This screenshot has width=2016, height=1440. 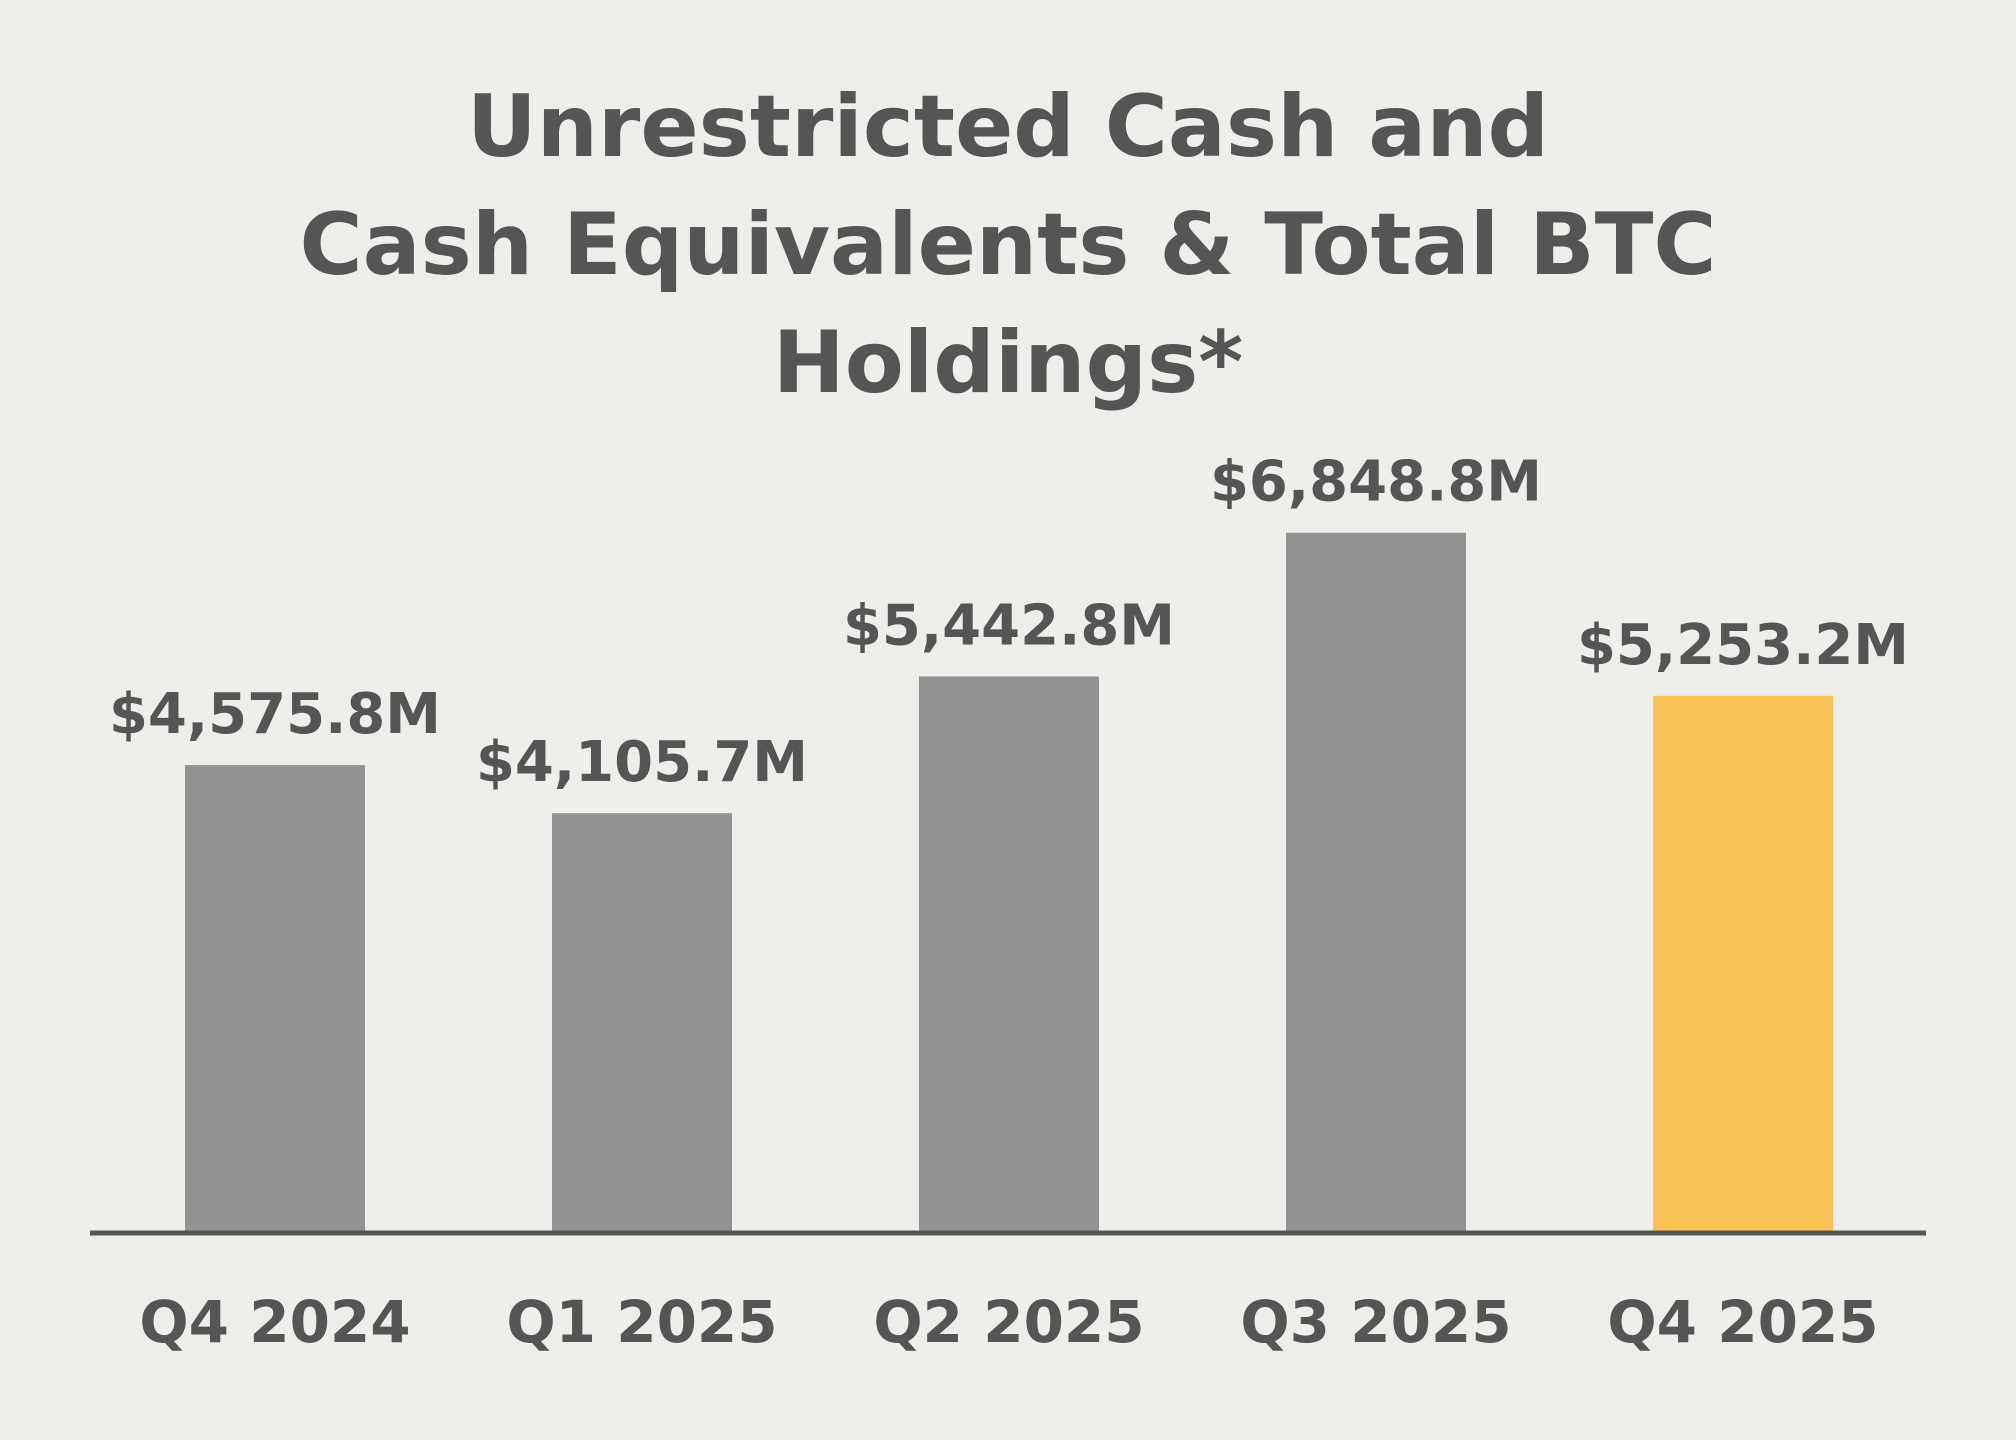 What do you see at coordinates (1008, 1322) in the screenshot?
I see `x-tick-label-q2-2025: Q2 2025` at bounding box center [1008, 1322].